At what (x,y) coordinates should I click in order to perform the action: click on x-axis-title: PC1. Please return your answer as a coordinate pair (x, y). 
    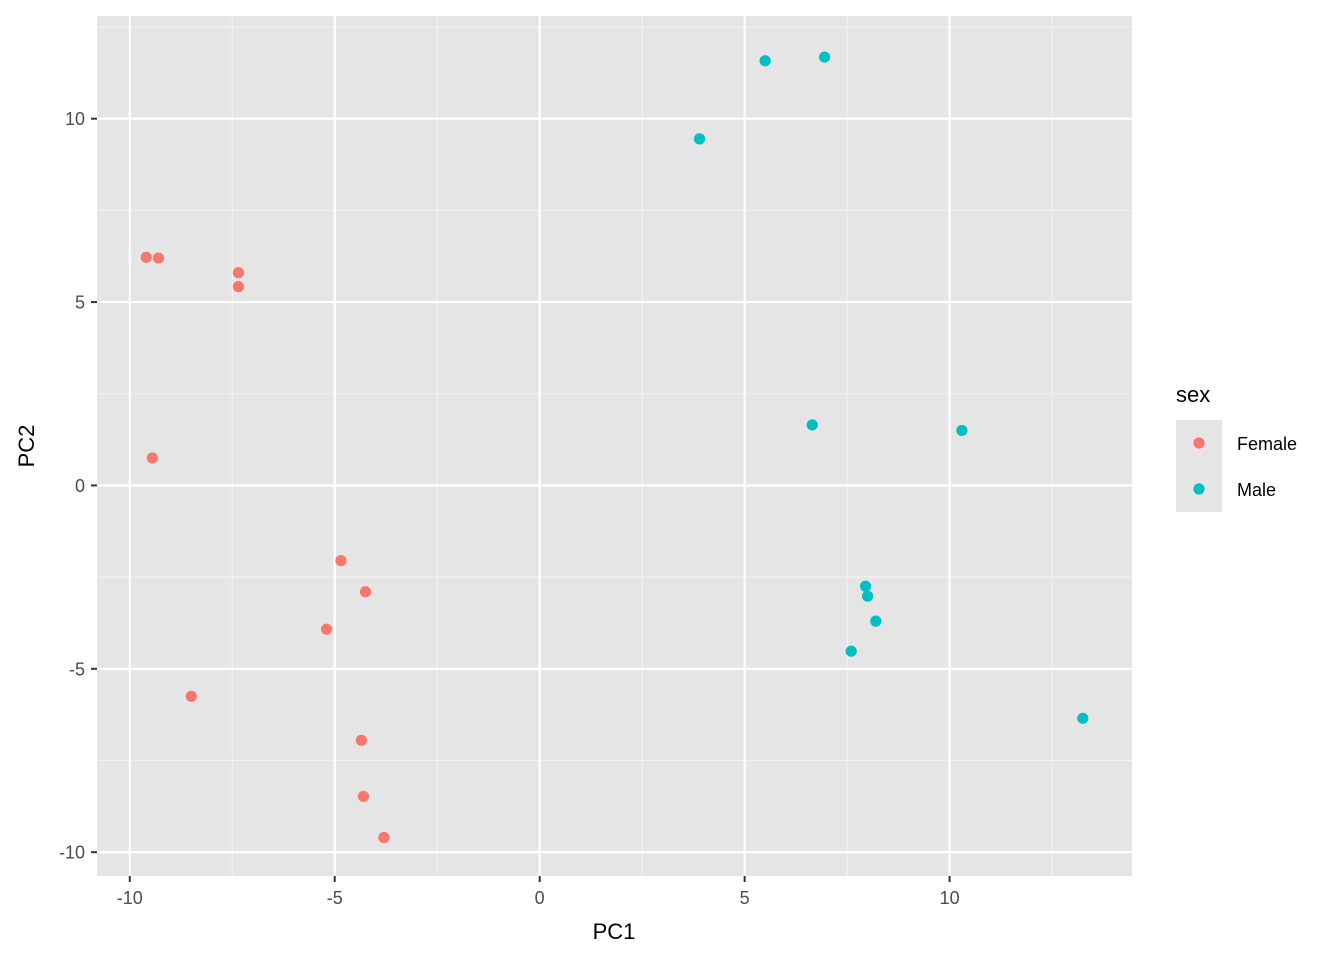
    Looking at the image, I should click on (614, 931).